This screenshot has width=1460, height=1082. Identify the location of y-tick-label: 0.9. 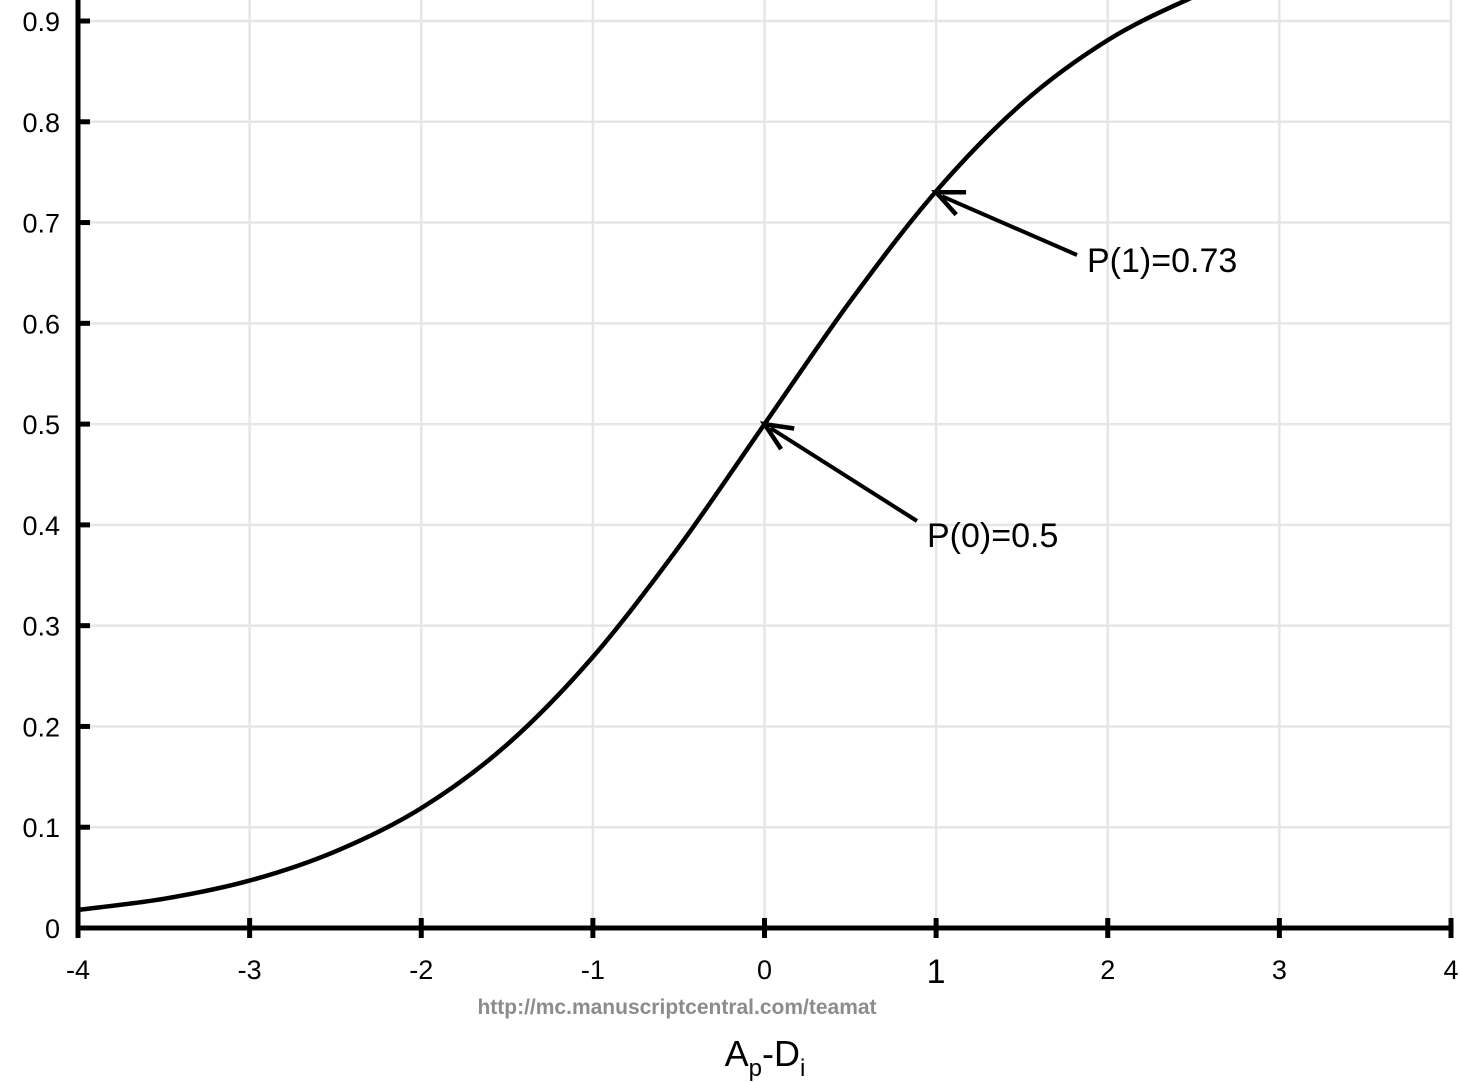
(41, 22).